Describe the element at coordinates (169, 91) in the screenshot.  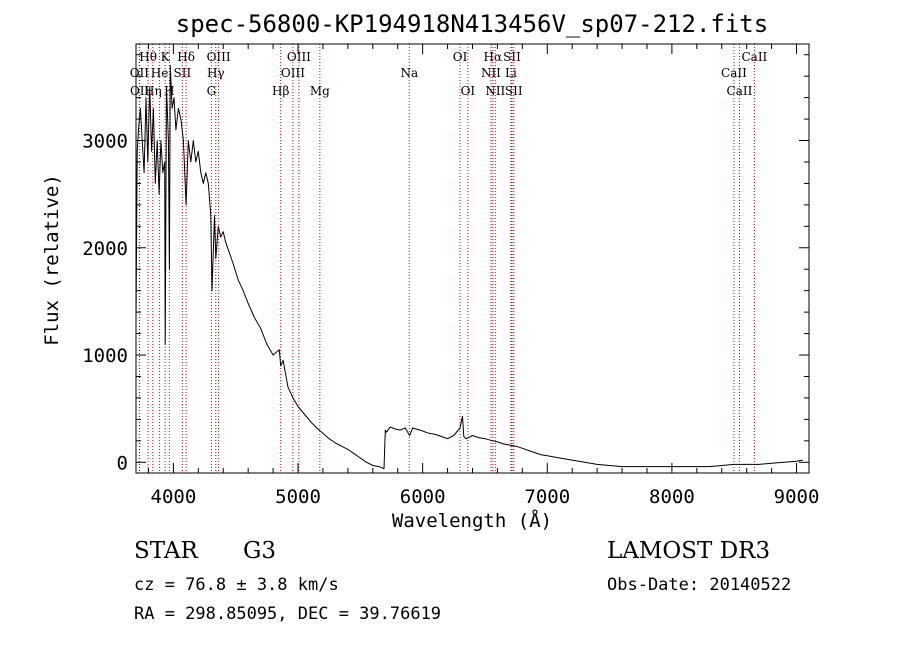
I see `line-marker-label: H` at that location.